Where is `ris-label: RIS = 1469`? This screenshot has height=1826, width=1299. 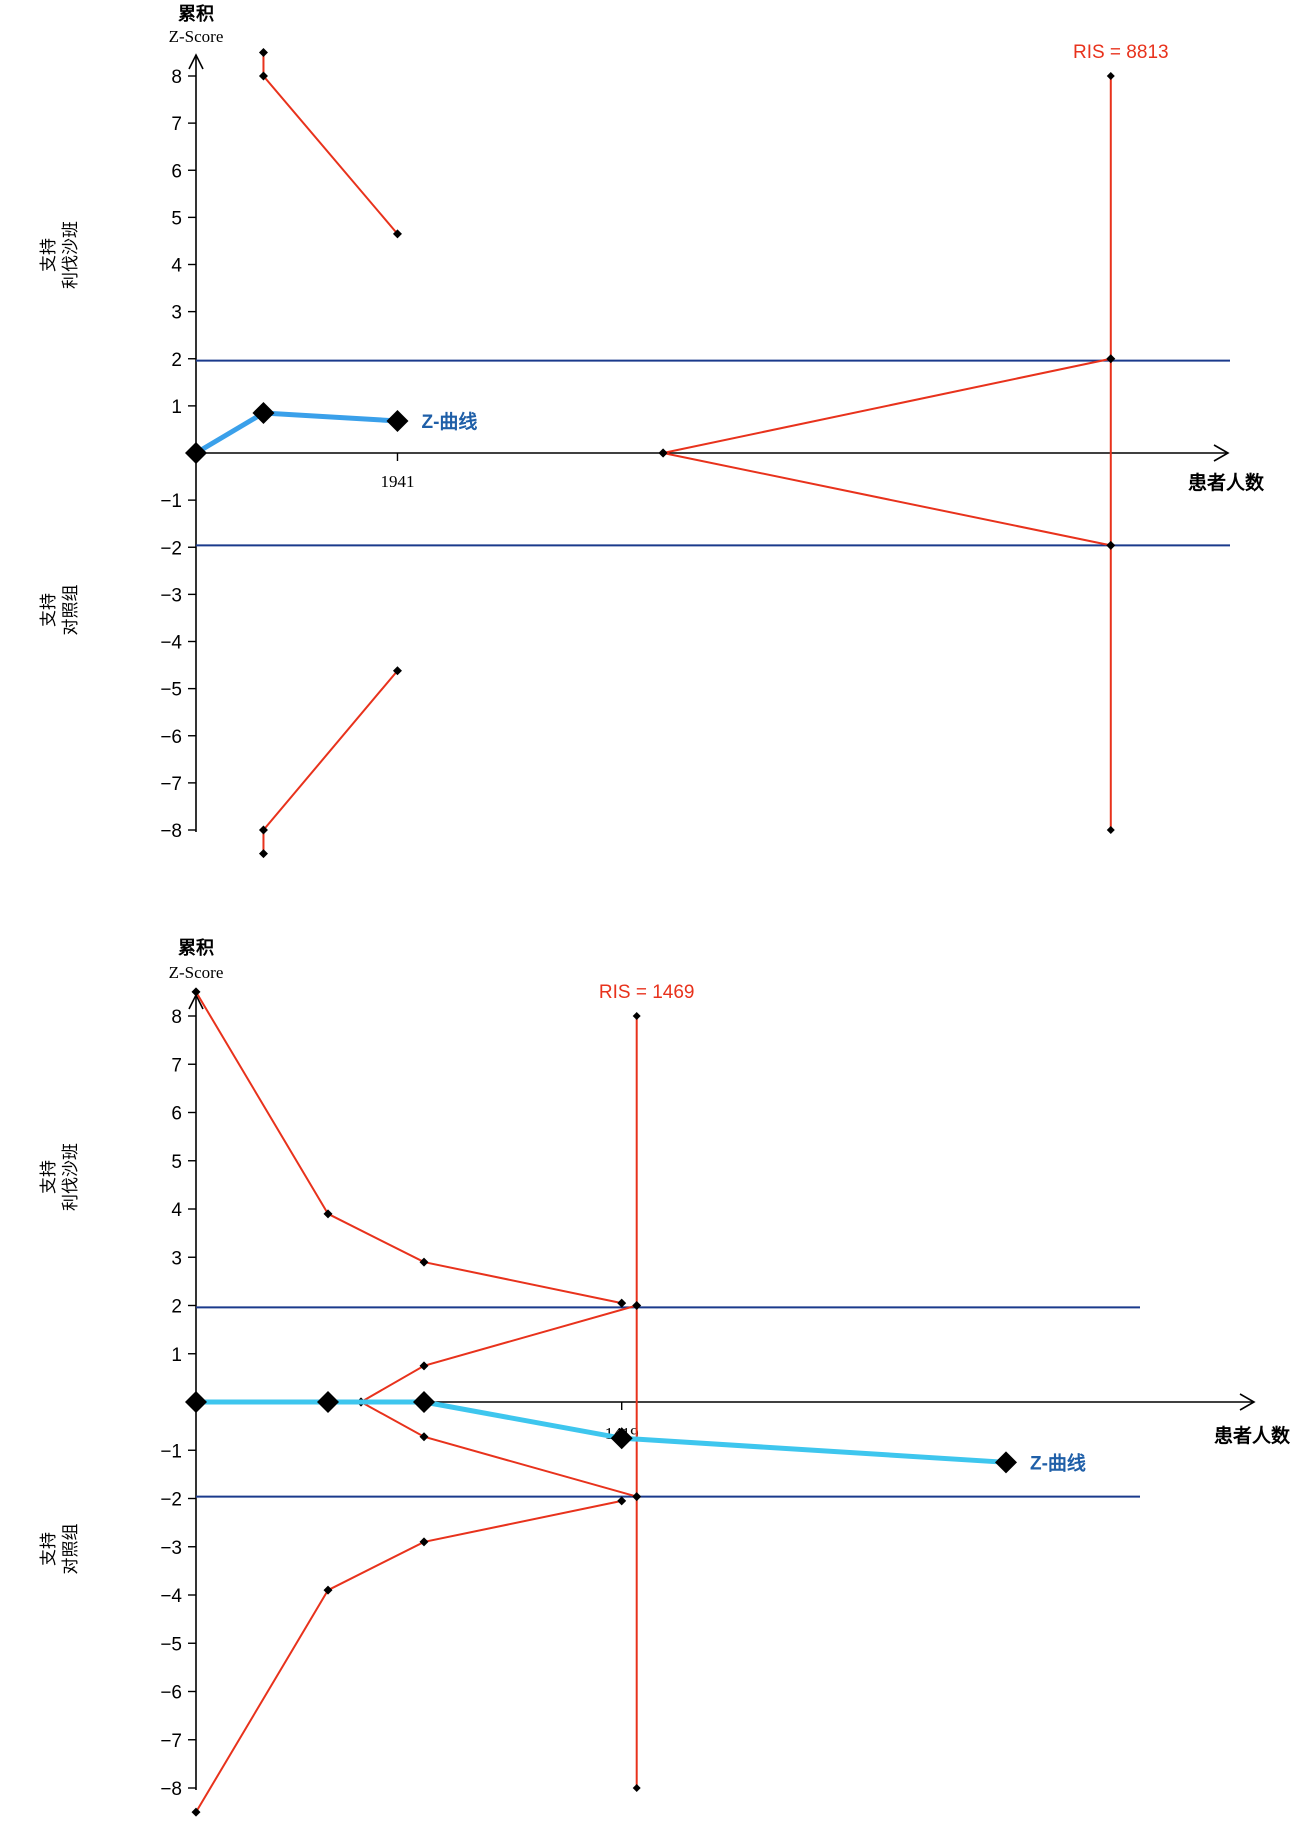
ris-label: RIS = 1469 is located at coordinates (647, 992).